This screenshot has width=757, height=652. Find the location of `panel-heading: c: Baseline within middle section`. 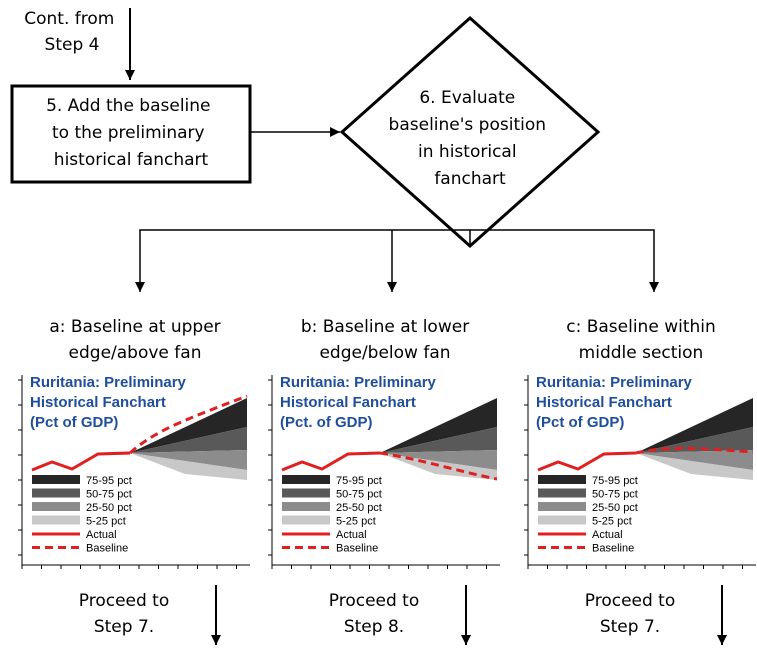

panel-heading: c: Baseline within middle section is located at coordinates (641, 340).